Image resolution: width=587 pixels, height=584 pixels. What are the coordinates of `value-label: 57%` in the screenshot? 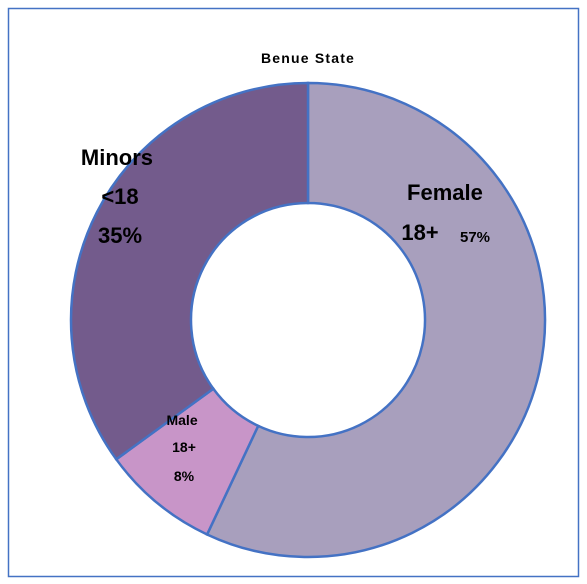 It's located at (475, 237).